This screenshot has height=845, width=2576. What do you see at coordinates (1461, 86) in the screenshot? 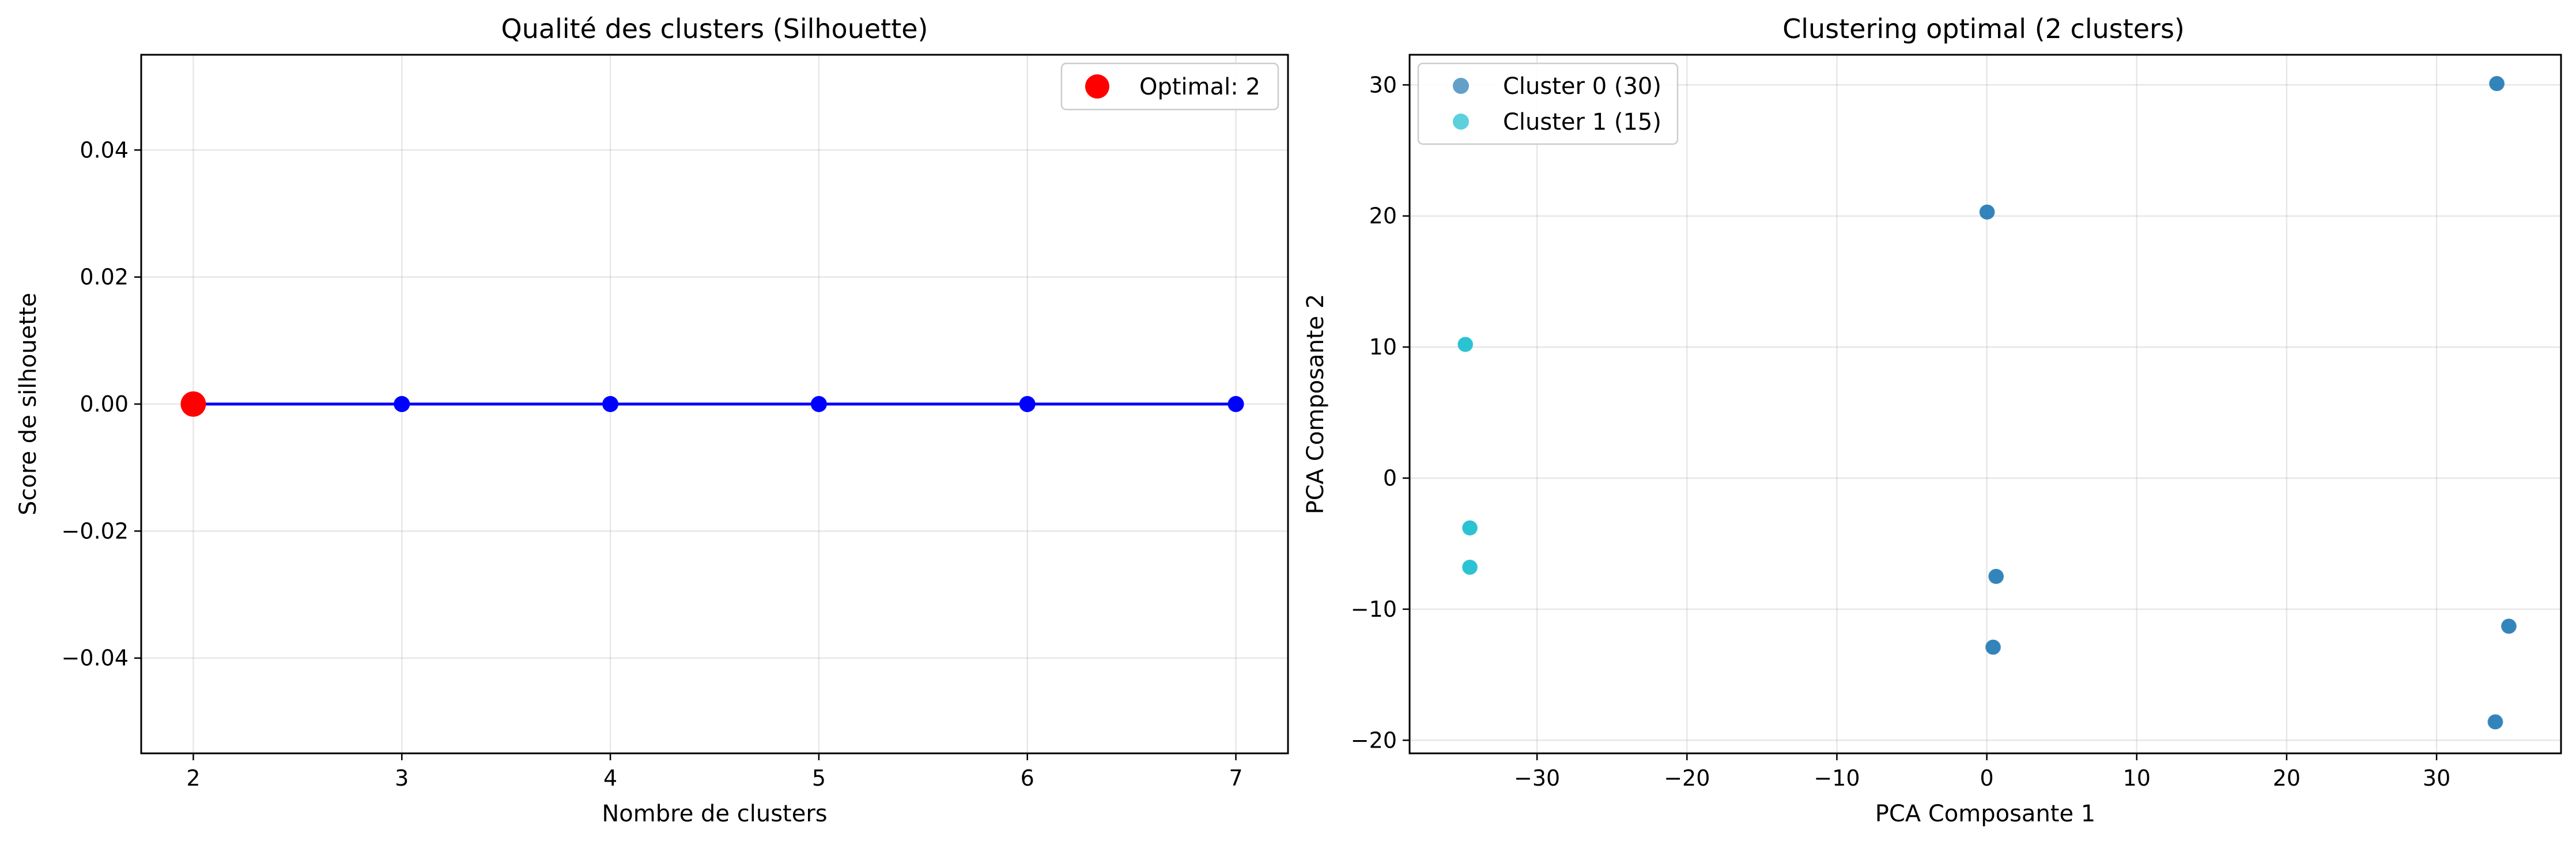
I see `legend-cluster-0-marker-icon` at bounding box center [1461, 86].